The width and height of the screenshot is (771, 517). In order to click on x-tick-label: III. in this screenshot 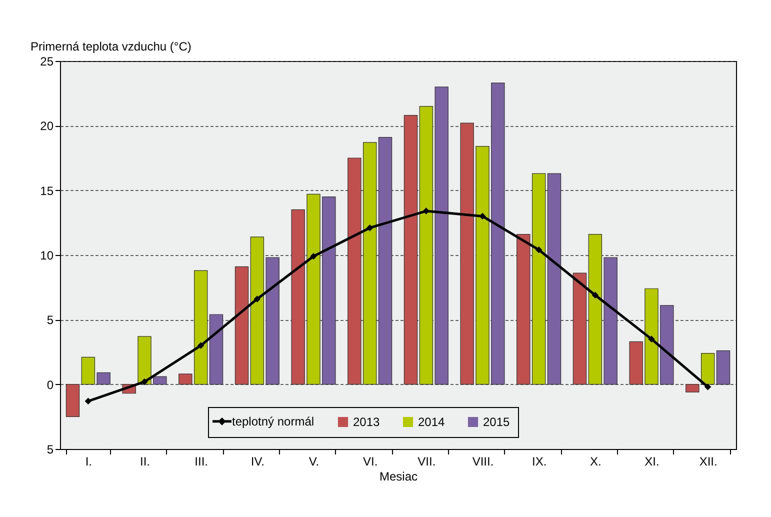, I will do `click(201, 461)`.